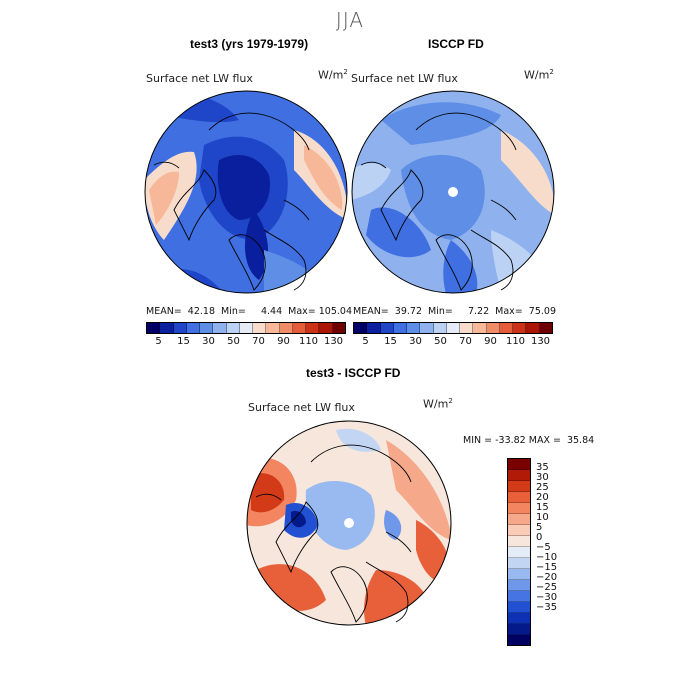 The height and width of the screenshot is (700, 700). I want to click on obs-coastlines, so click(438, 201).